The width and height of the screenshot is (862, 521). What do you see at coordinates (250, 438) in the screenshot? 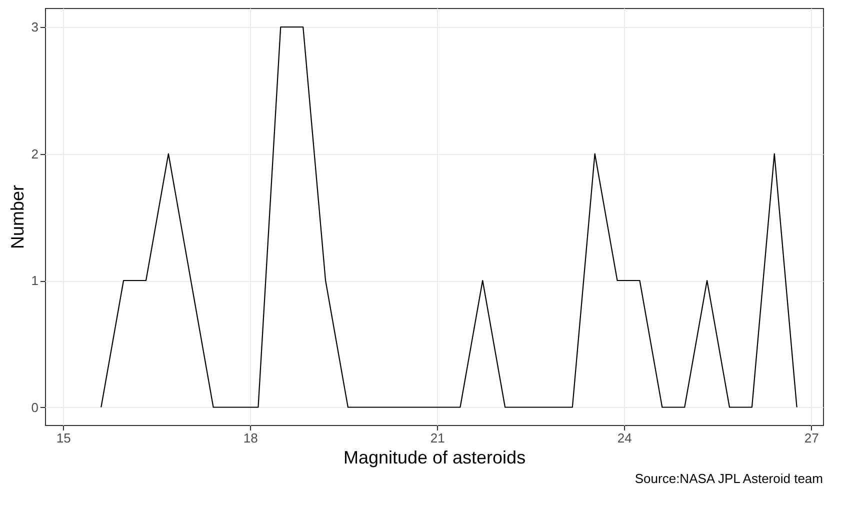
I see `x-tick-label: 18` at bounding box center [250, 438].